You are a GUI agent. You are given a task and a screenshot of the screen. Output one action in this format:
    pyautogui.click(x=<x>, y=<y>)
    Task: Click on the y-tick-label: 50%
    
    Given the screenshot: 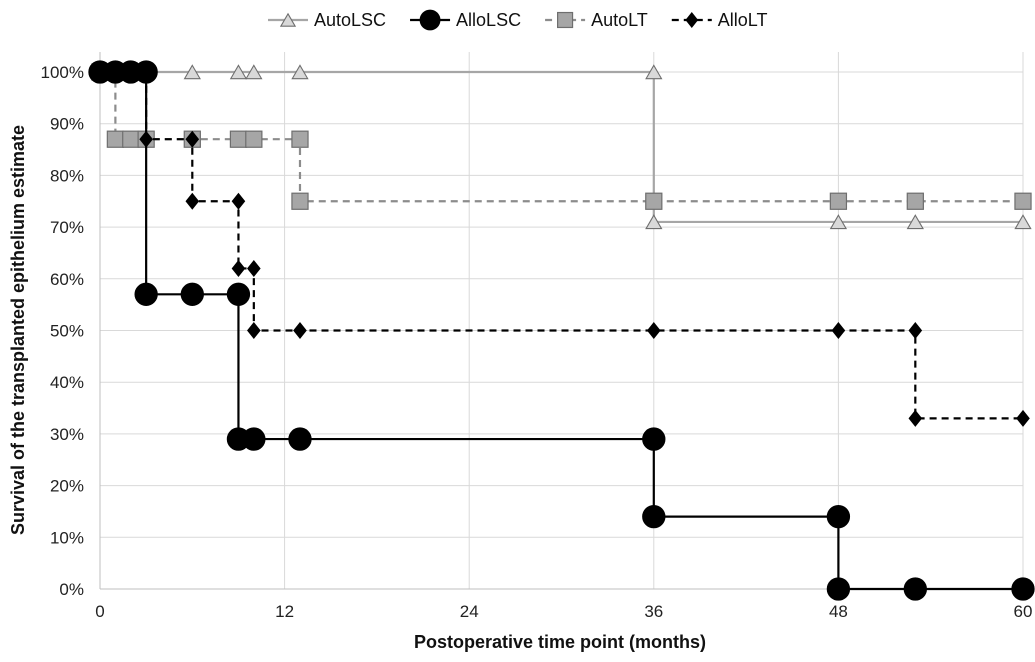 What is the action you would take?
    pyautogui.click(x=67, y=331)
    